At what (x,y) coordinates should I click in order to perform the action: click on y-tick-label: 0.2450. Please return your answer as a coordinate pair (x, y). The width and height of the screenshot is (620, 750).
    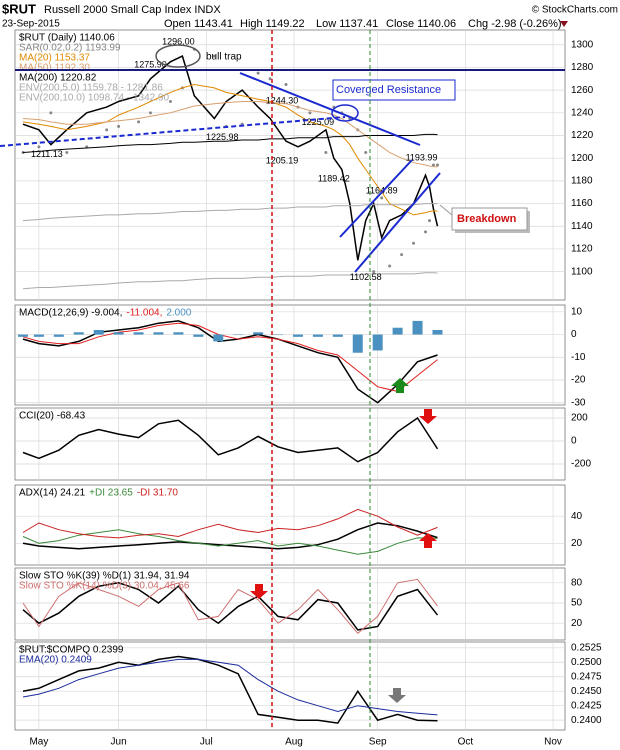
    Looking at the image, I should click on (586, 691).